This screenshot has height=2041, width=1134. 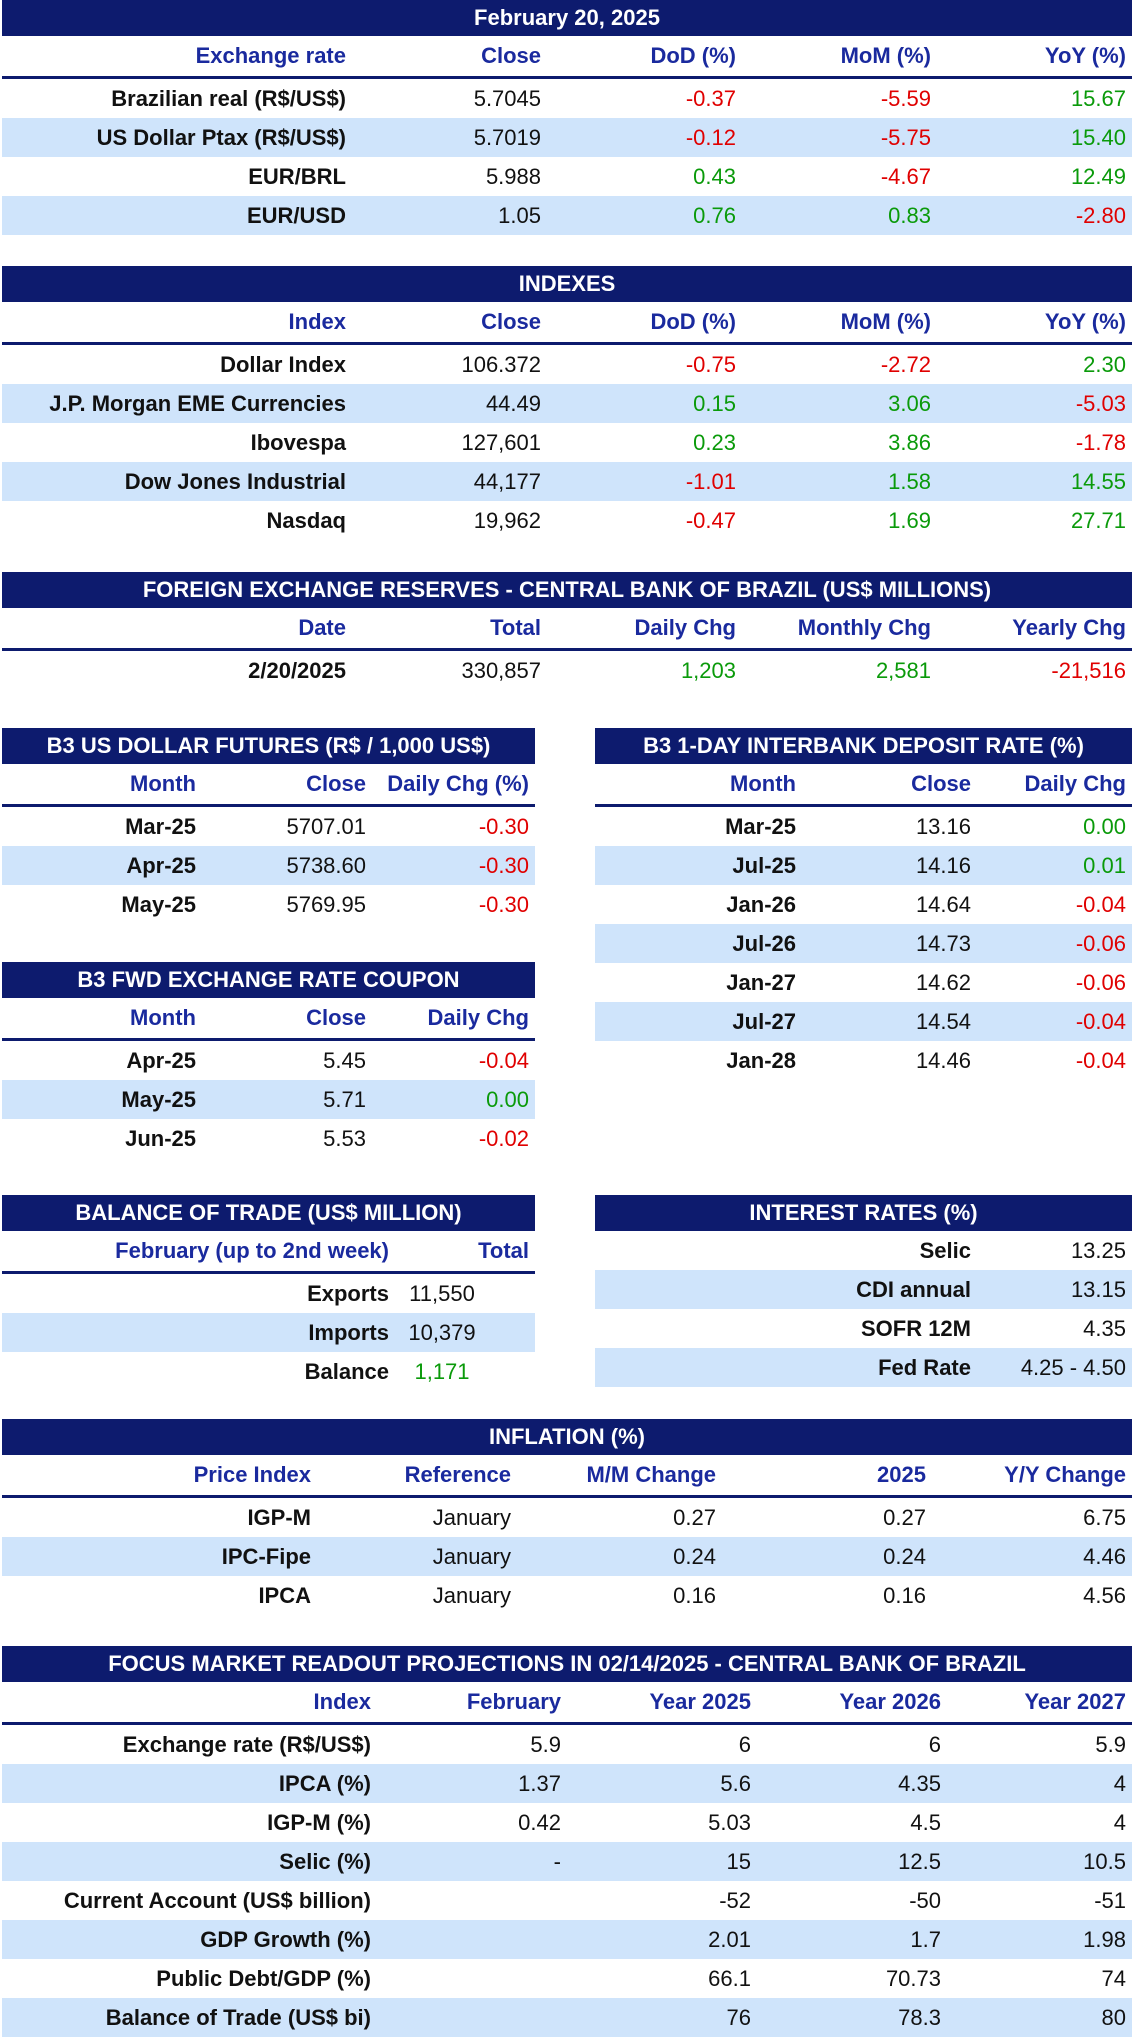 I want to click on month-label: Jan-28, so click(x=761, y=1060).